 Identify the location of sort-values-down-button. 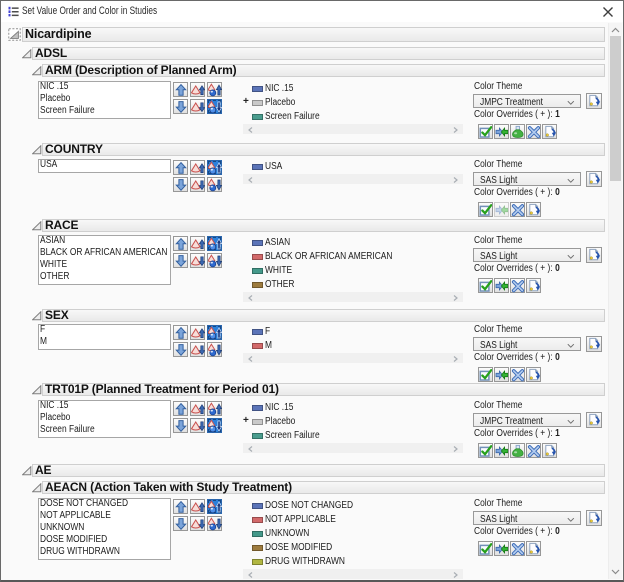
(197, 523).